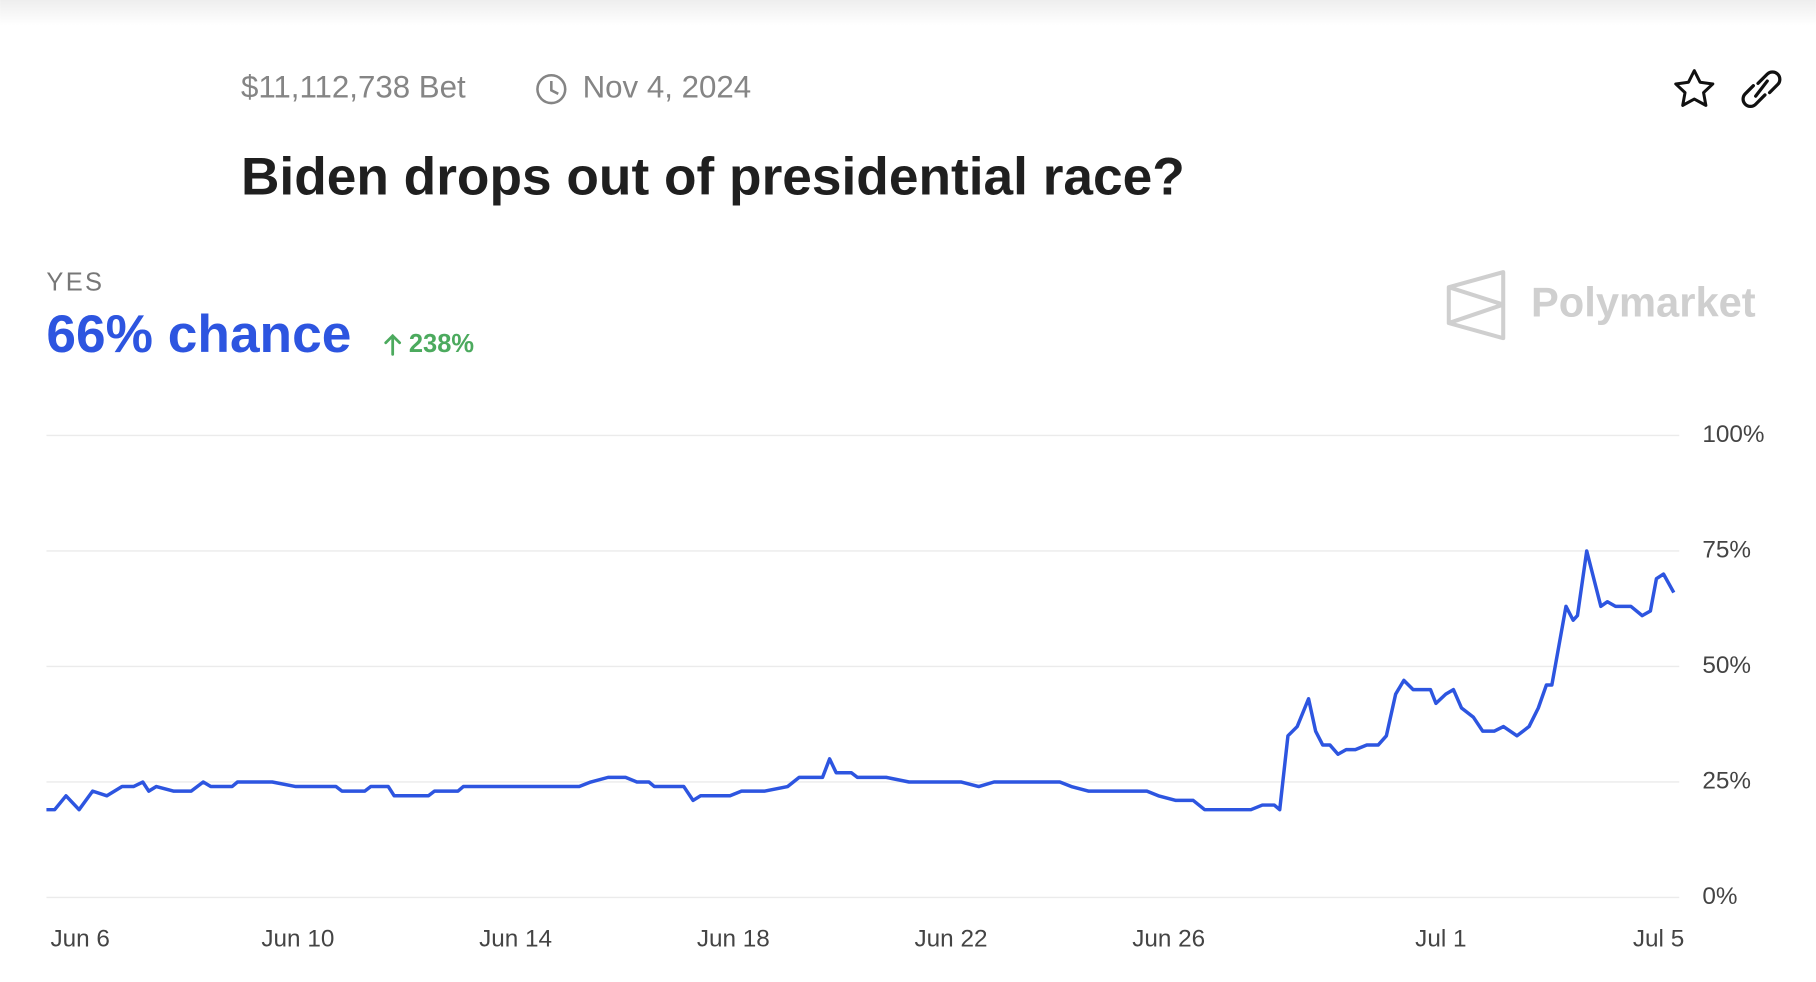 The width and height of the screenshot is (1816, 982). I want to click on x-tick-label: Jul 1, so click(1440, 939).